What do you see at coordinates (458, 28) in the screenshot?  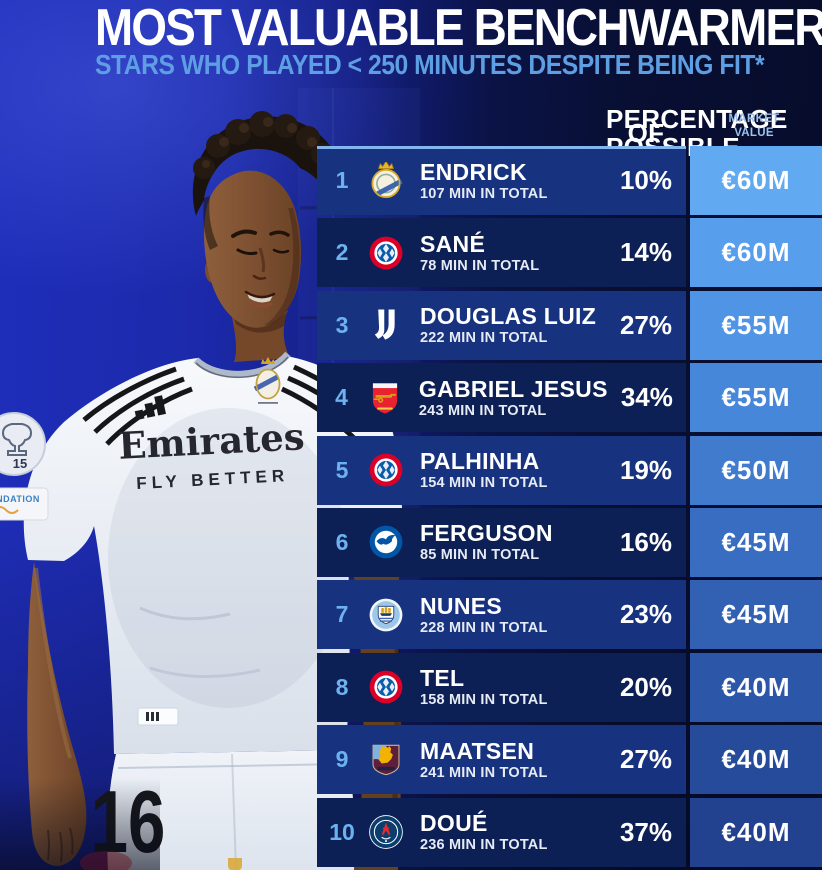 I see `page-title: MOST VALUABLE BENCHWARMERS` at bounding box center [458, 28].